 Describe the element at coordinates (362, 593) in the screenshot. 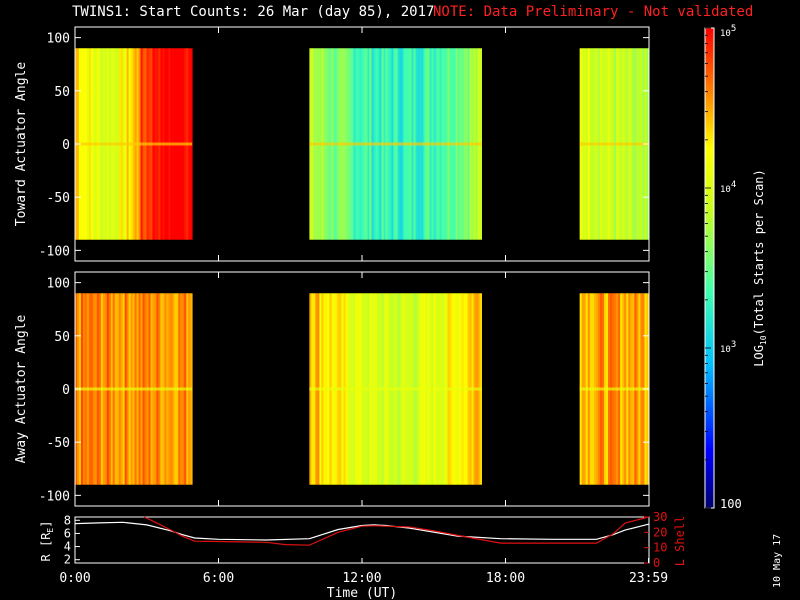

I see `orbit-xlabel: Time (UT)` at that location.